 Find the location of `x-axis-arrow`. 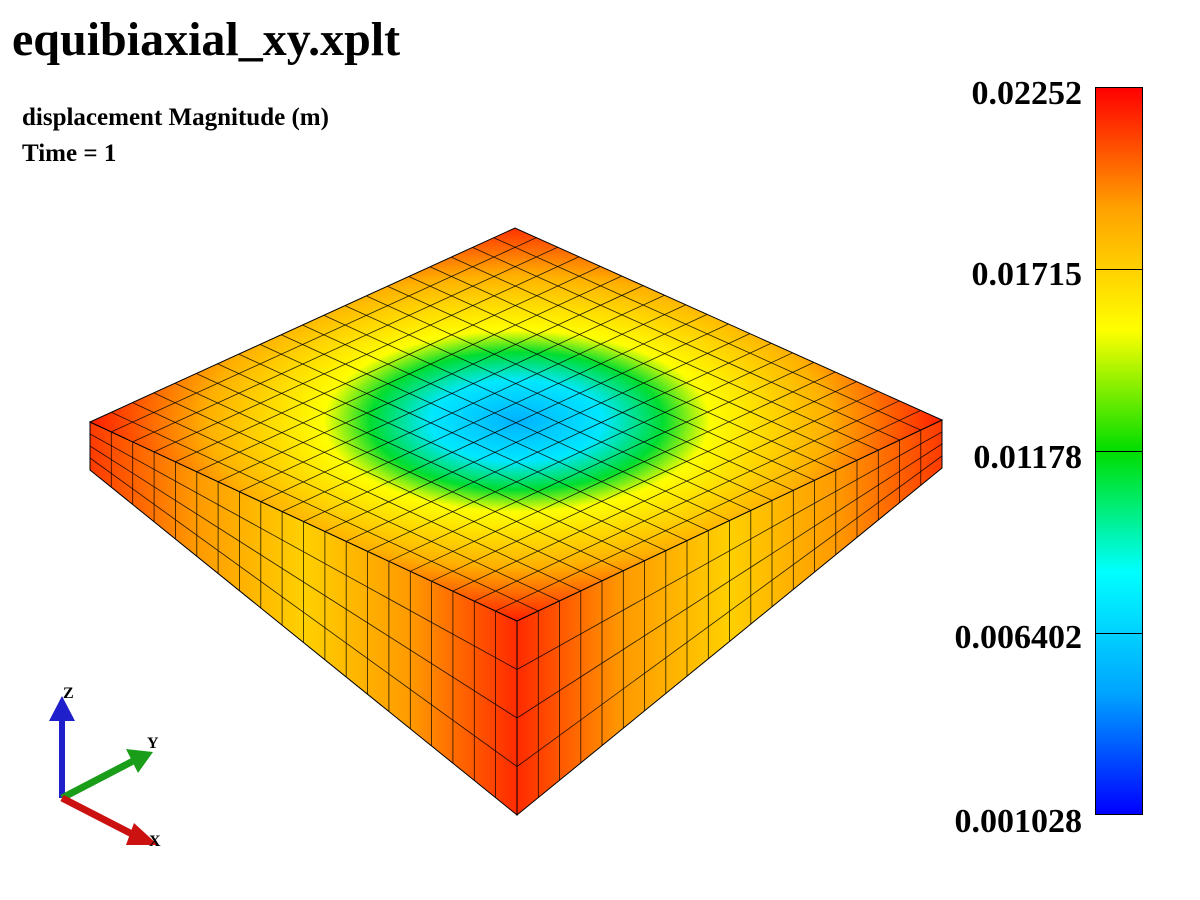

x-axis-arrow is located at coordinates (109, 819).